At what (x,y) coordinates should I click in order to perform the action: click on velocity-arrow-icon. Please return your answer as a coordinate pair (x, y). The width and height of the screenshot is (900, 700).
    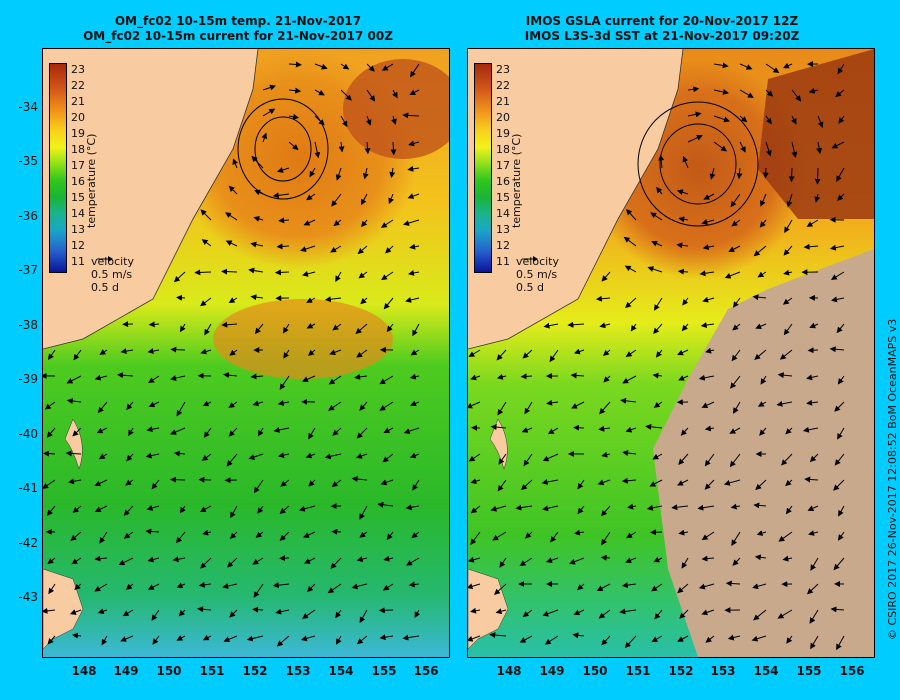
    Looking at the image, I should click on (105, 259).